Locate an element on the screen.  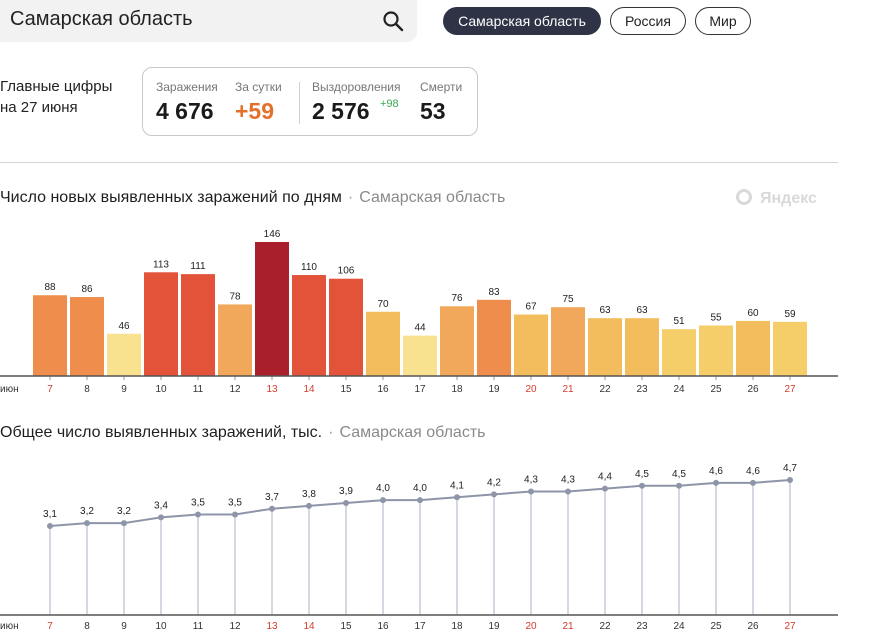
bar-value-label: 110 is located at coordinates (309, 267).